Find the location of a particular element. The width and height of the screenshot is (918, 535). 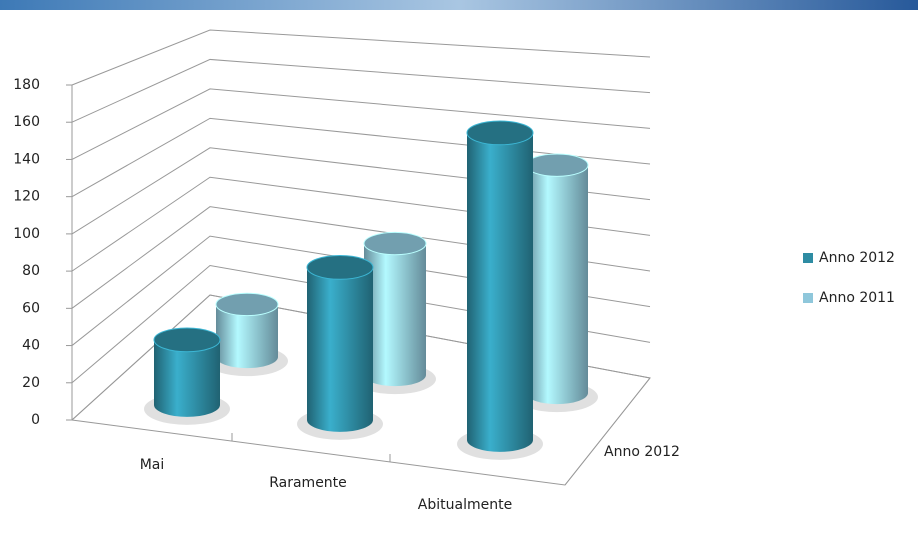

series-axis-label: Anno 2012 is located at coordinates (642, 452).